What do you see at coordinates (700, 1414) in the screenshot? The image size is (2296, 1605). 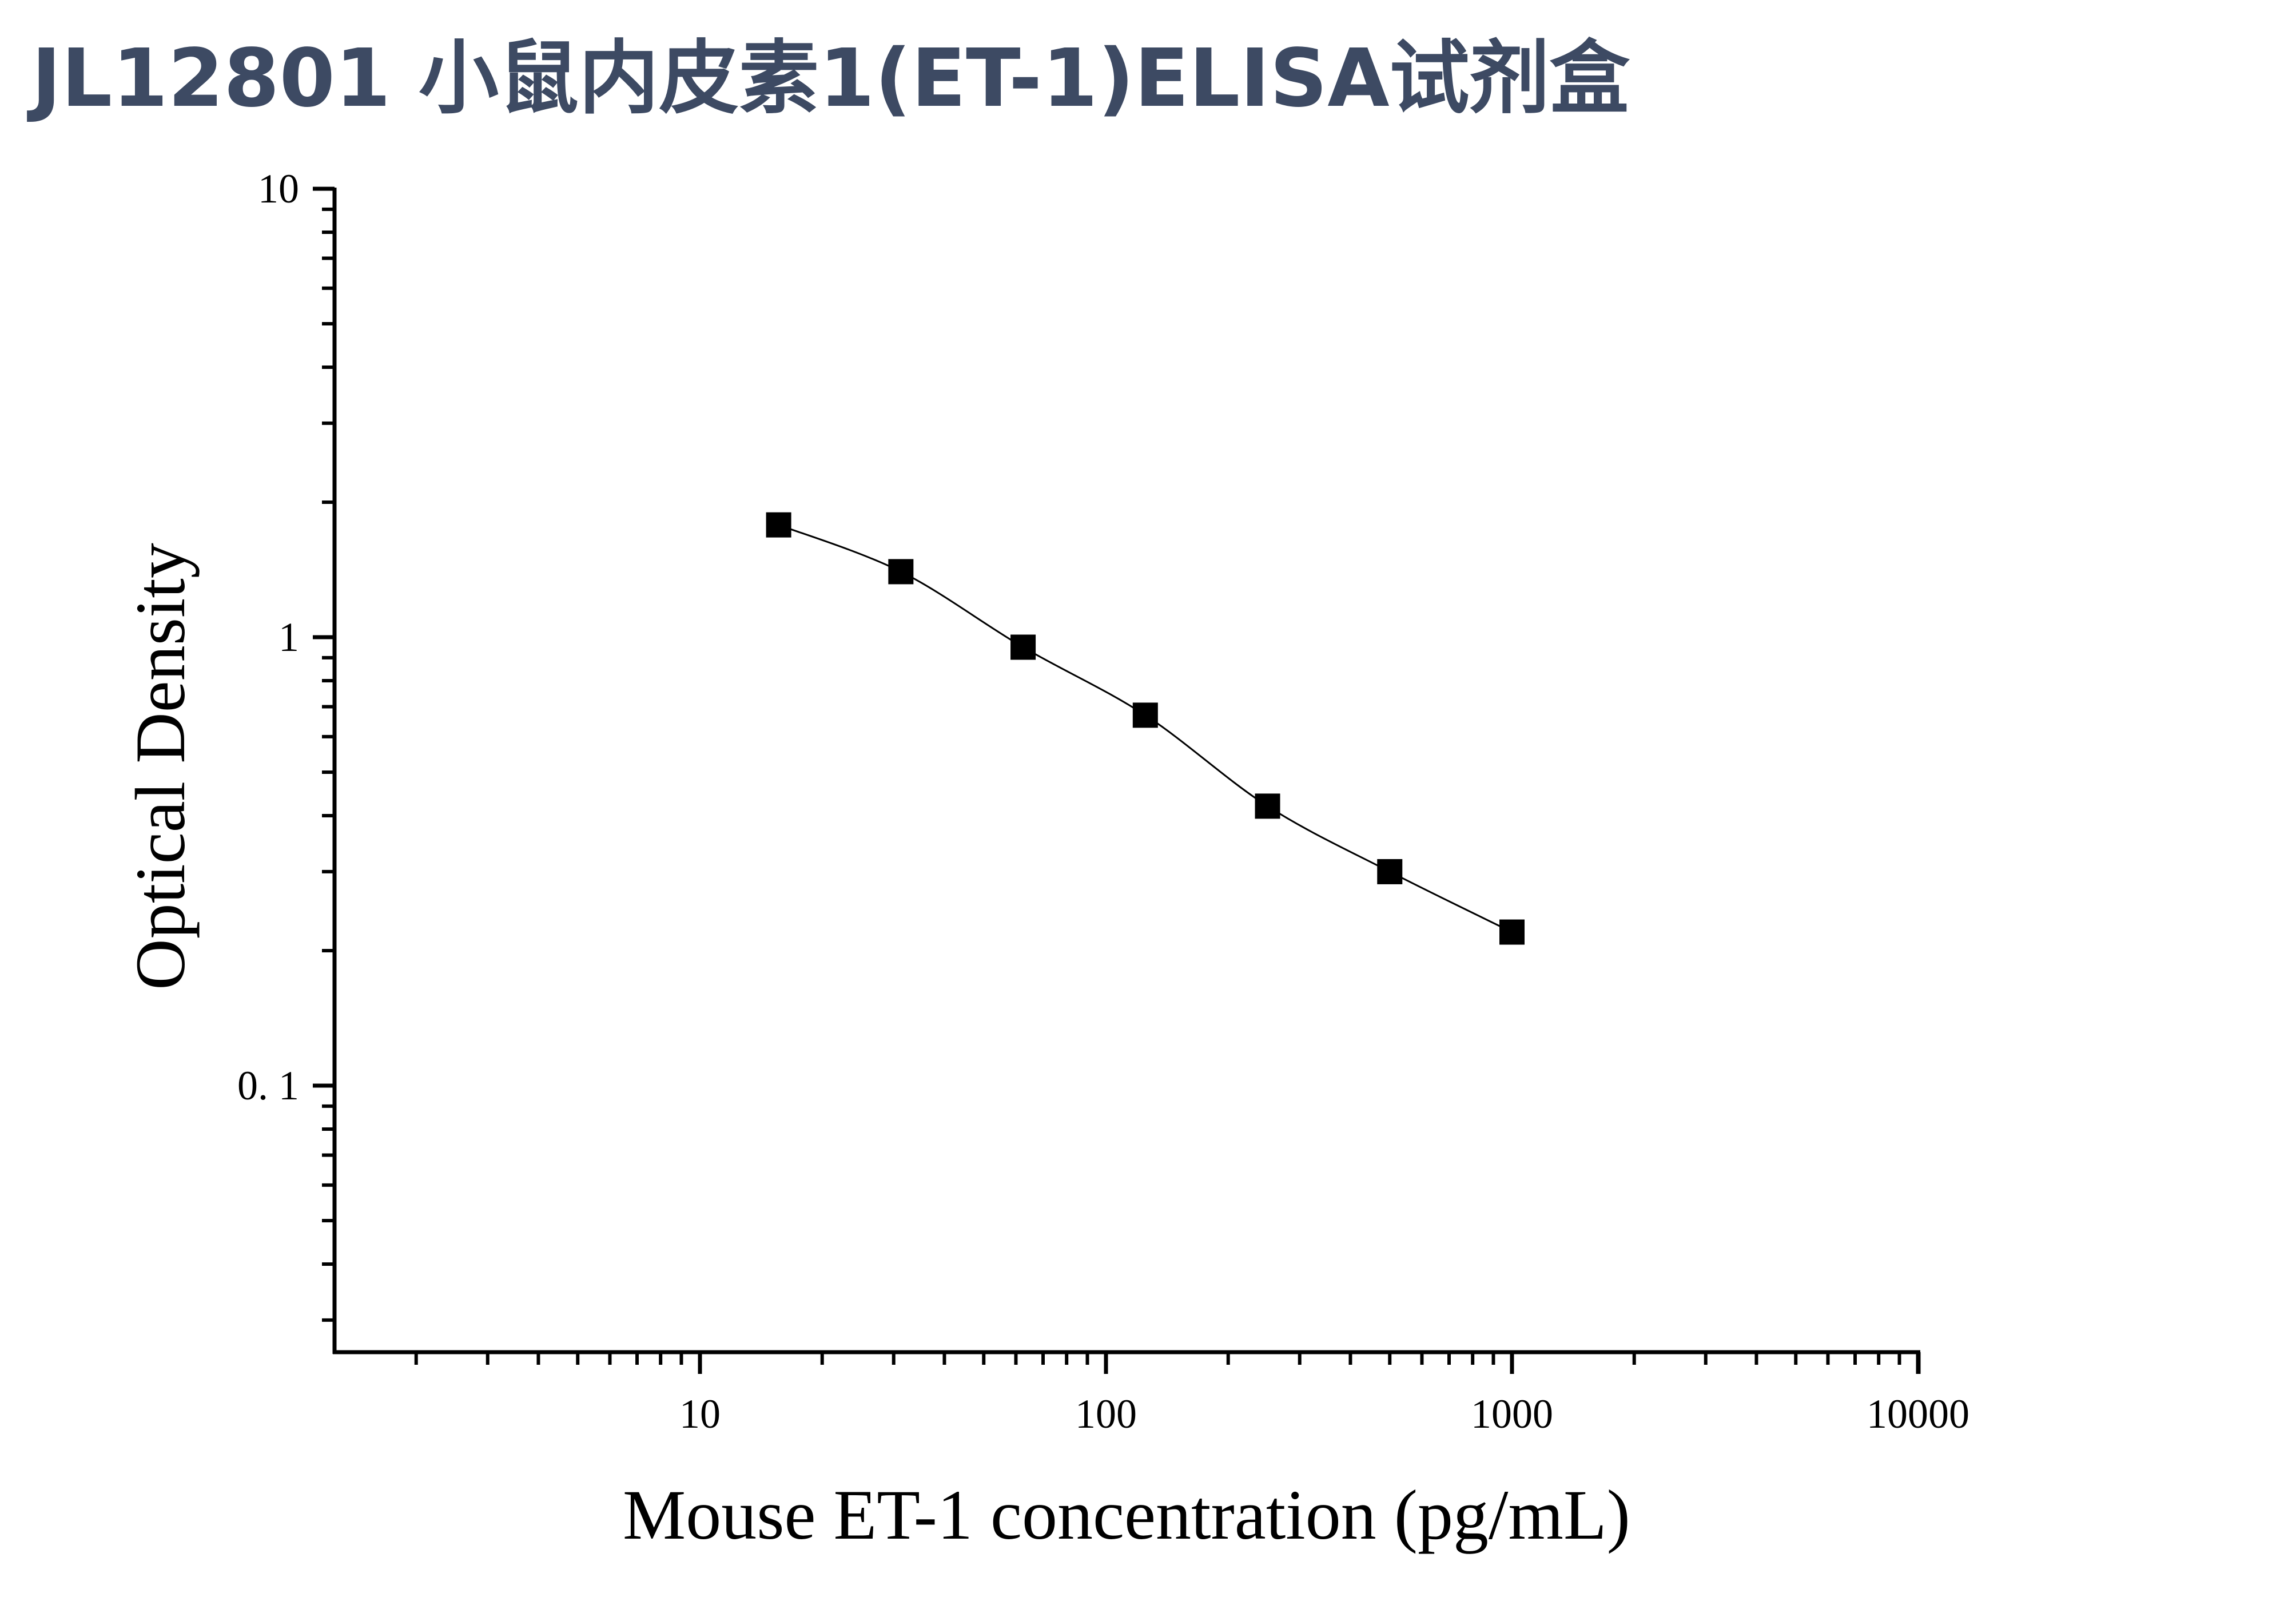 I see `x-tick-label: 10` at bounding box center [700, 1414].